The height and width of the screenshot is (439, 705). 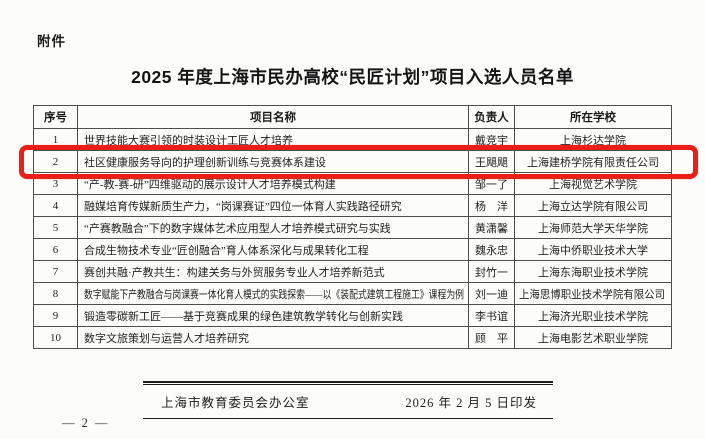 I want to click on cell-leader: 李书谊, so click(x=491, y=315).